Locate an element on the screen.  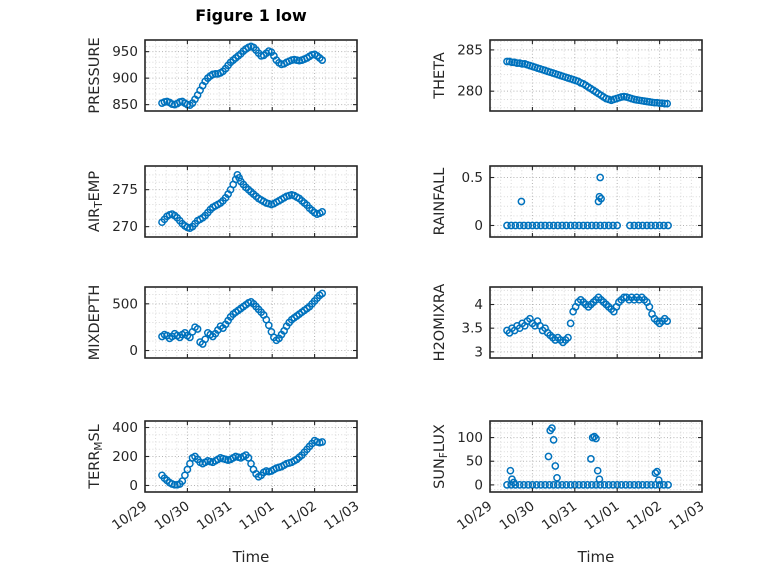
svg-text: 4 is located at coordinates (478, 305).